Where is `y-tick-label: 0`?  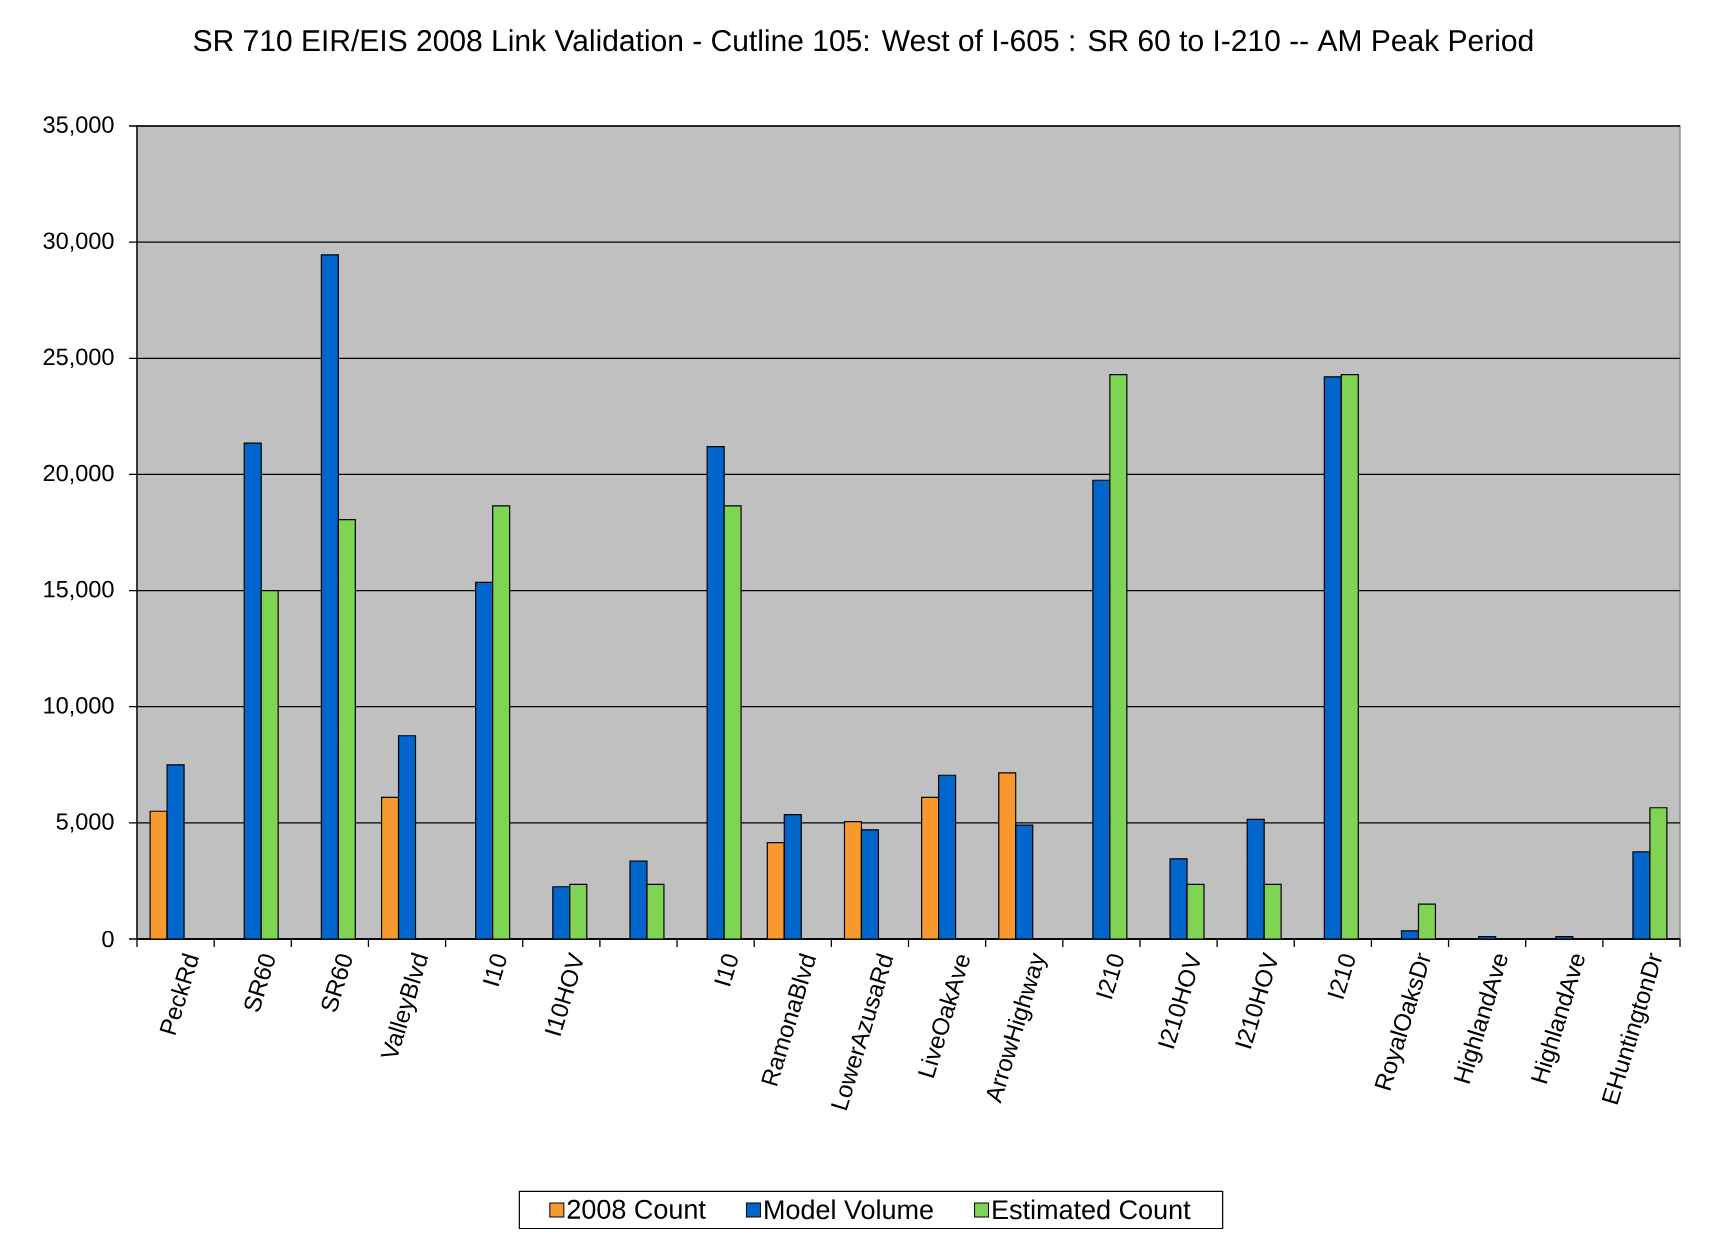 y-tick-label: 0 is located at coordinates (108, 939).